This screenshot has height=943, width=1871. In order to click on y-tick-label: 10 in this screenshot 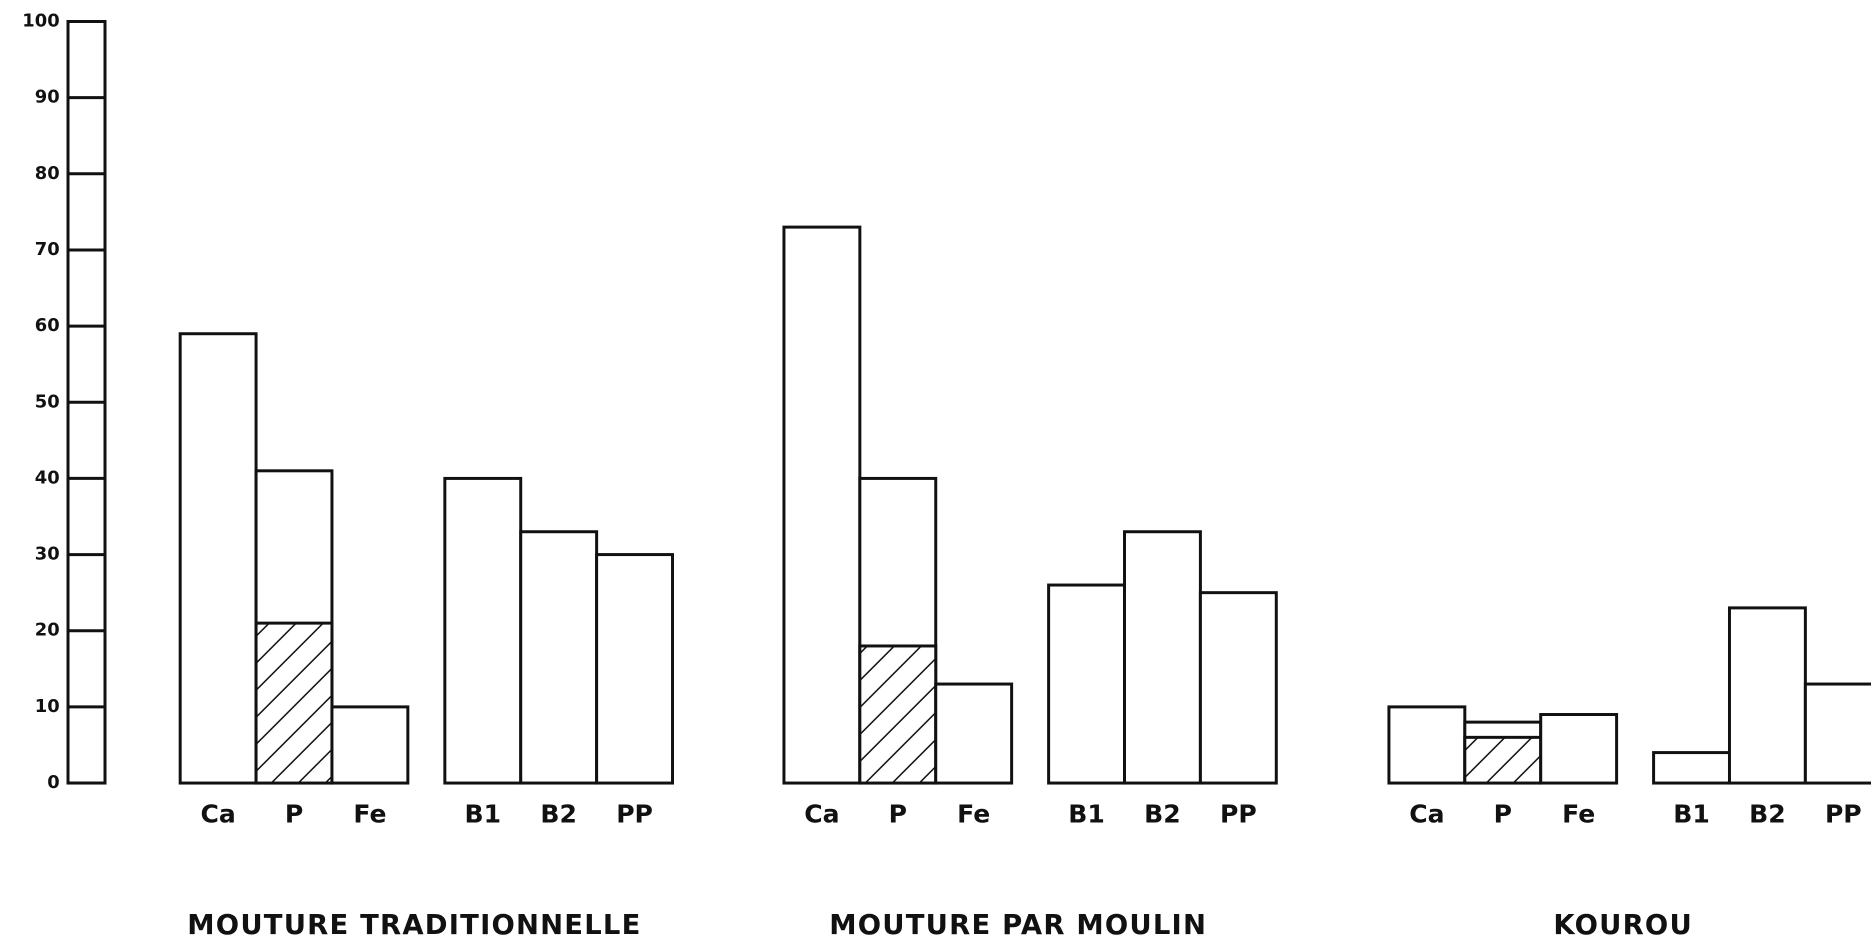, I will do `click(47, 706)`.